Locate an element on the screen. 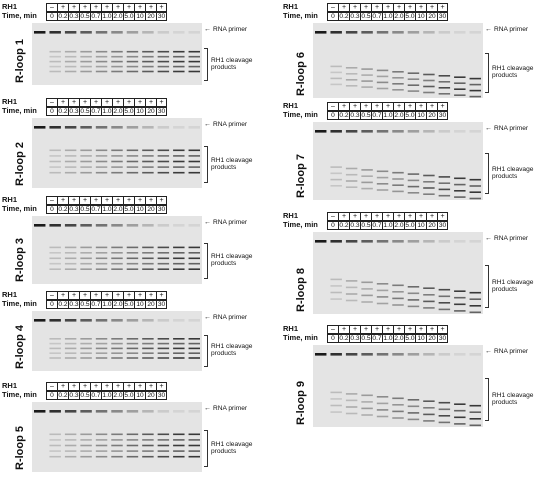 The width and height of the screenshot is (550, 482). time-value: 5.0 is located at coordinates (128, 16).